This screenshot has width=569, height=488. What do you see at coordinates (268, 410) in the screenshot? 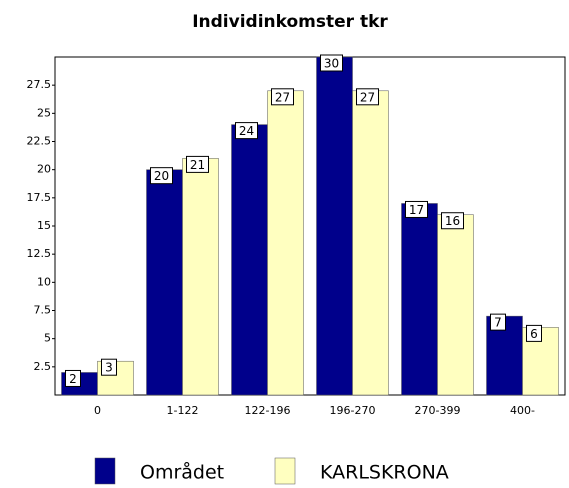
I see `x-tick-label: 122-196` at bounding box center [268, 410].